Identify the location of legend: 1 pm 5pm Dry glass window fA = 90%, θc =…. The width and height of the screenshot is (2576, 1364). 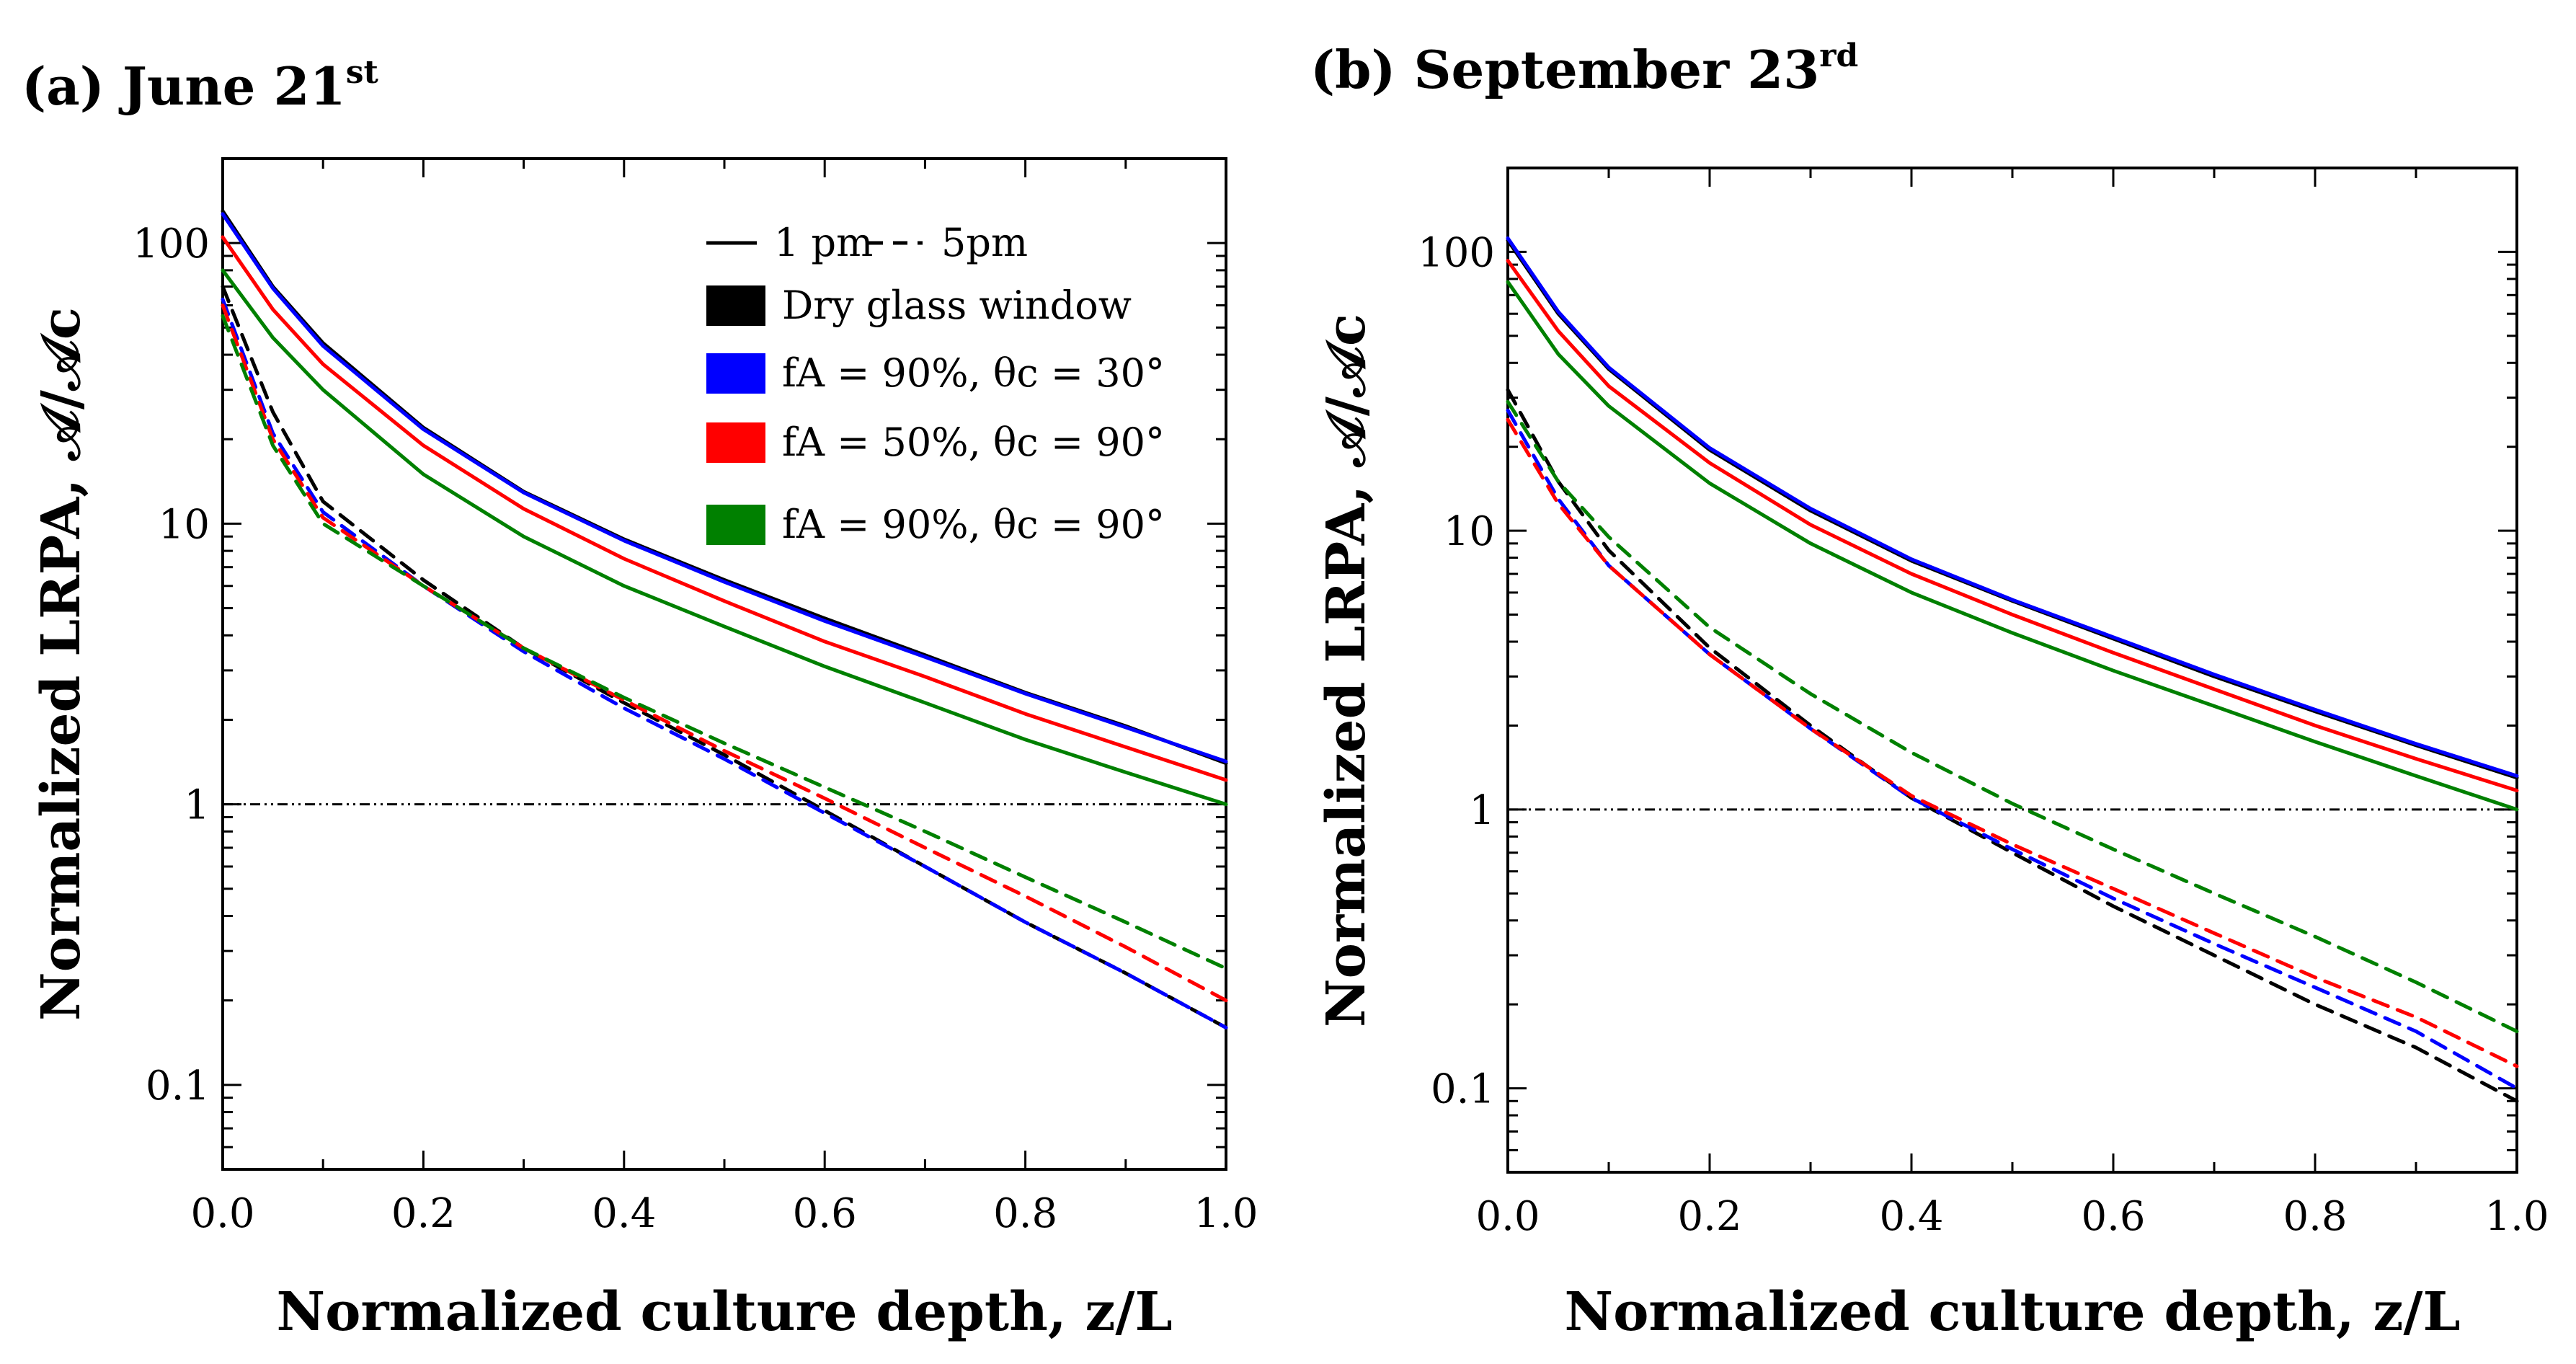
(935, 383).